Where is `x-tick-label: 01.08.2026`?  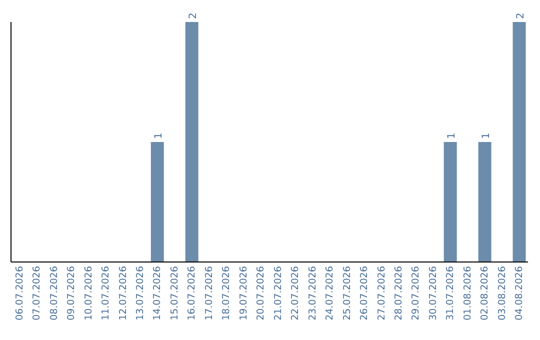 x-tick-label: 01.08.2026 is located at coordinates (468, 293).